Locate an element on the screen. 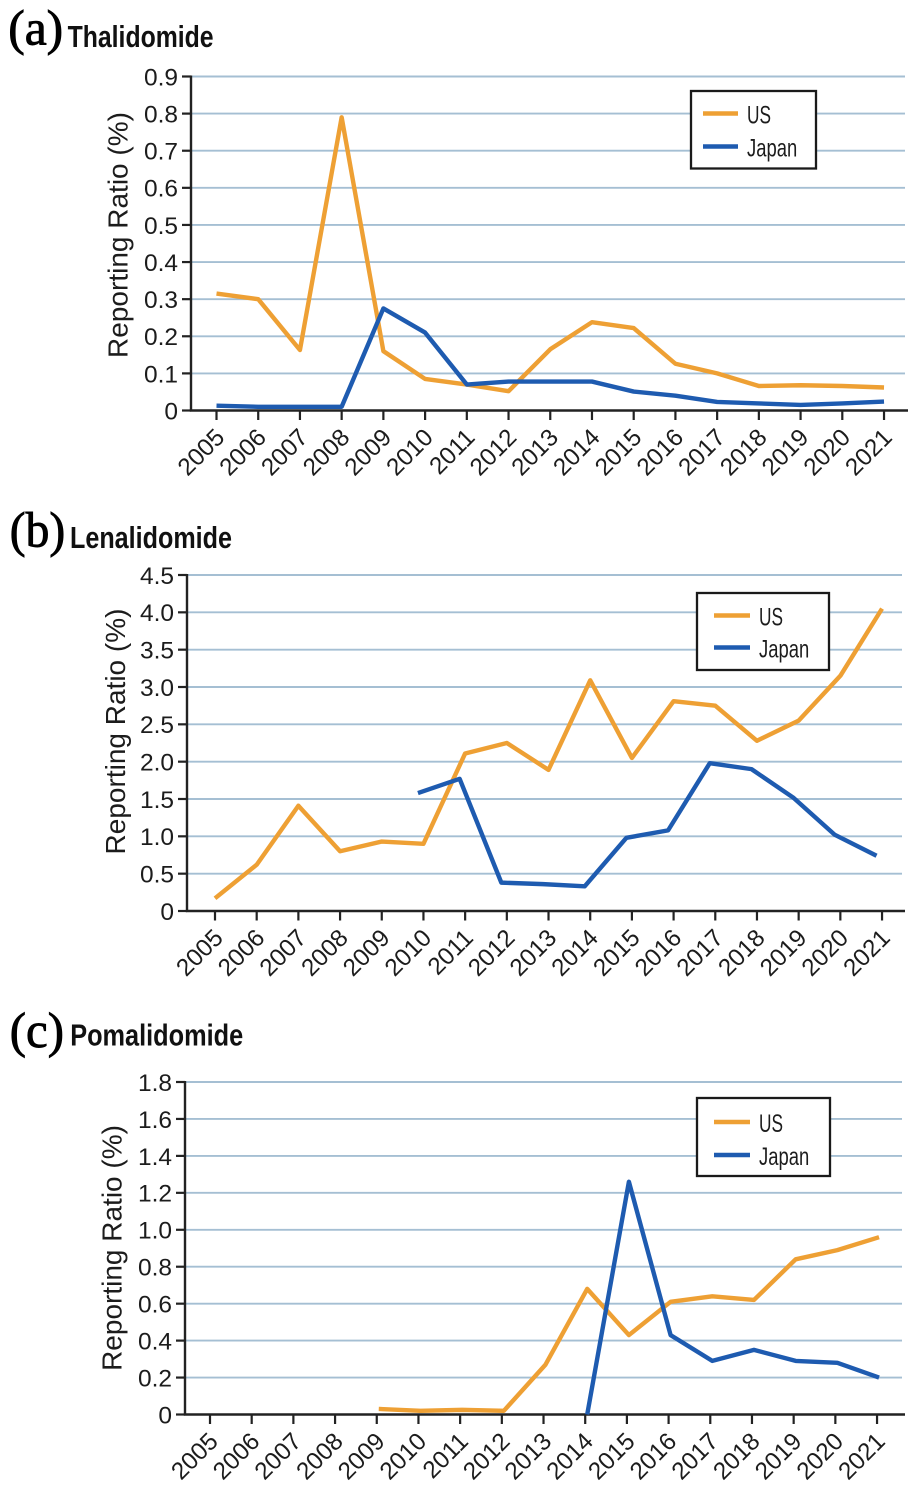 The image size is (921, 1493). svg-text: 3.5 is located at coordinates (157, 651).